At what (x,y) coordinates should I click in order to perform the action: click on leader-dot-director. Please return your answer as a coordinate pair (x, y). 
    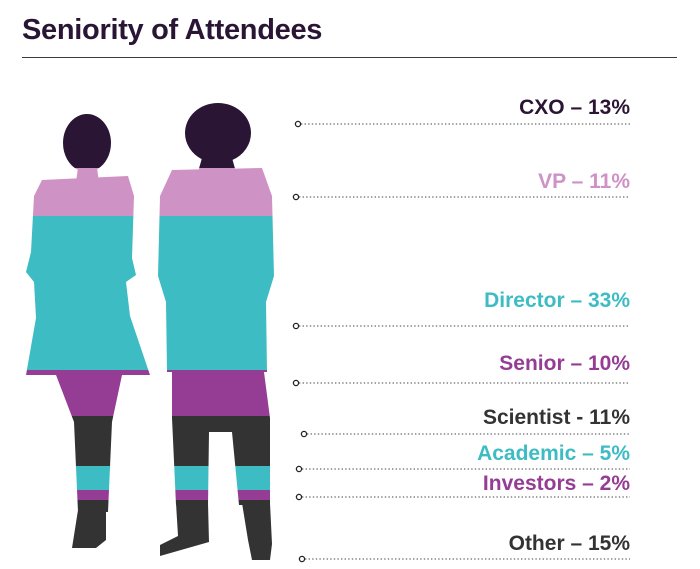
    Looking at the image, I should click on (296, 326).